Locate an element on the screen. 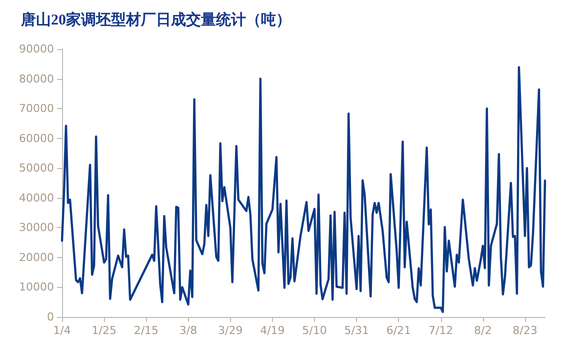 This screenshot has width=571, height=360. x-tick-label: 1/25 is located at coordinates (104, 330).